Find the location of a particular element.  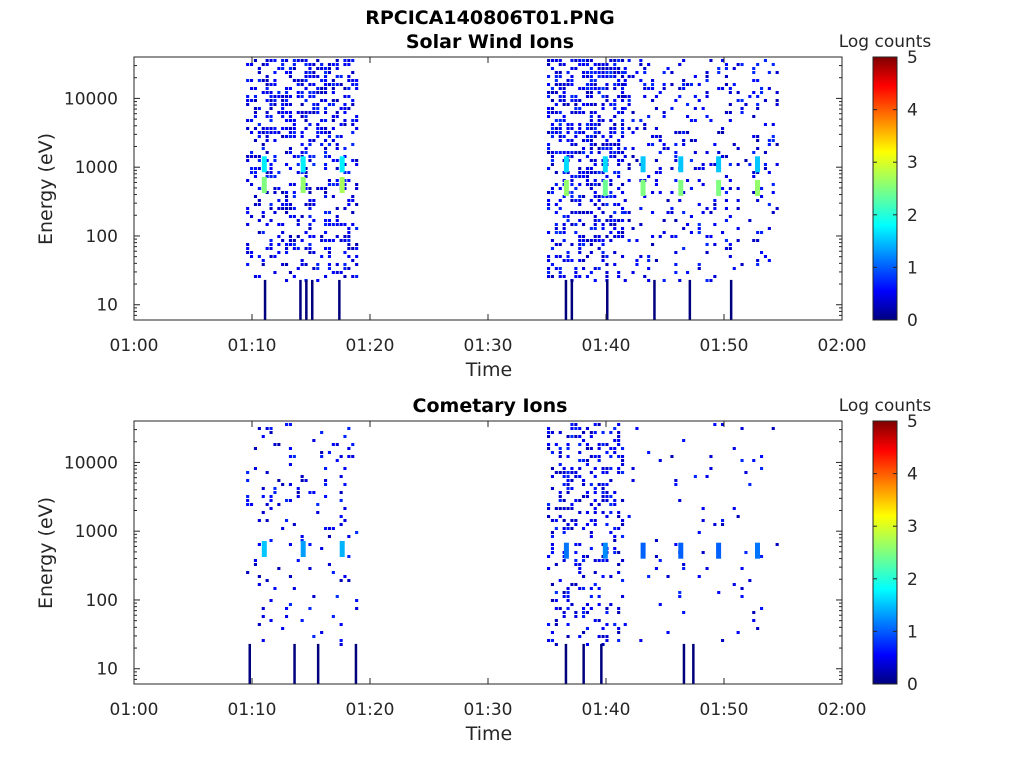

cometary-peak-cell is located at coordinates (643, 550).